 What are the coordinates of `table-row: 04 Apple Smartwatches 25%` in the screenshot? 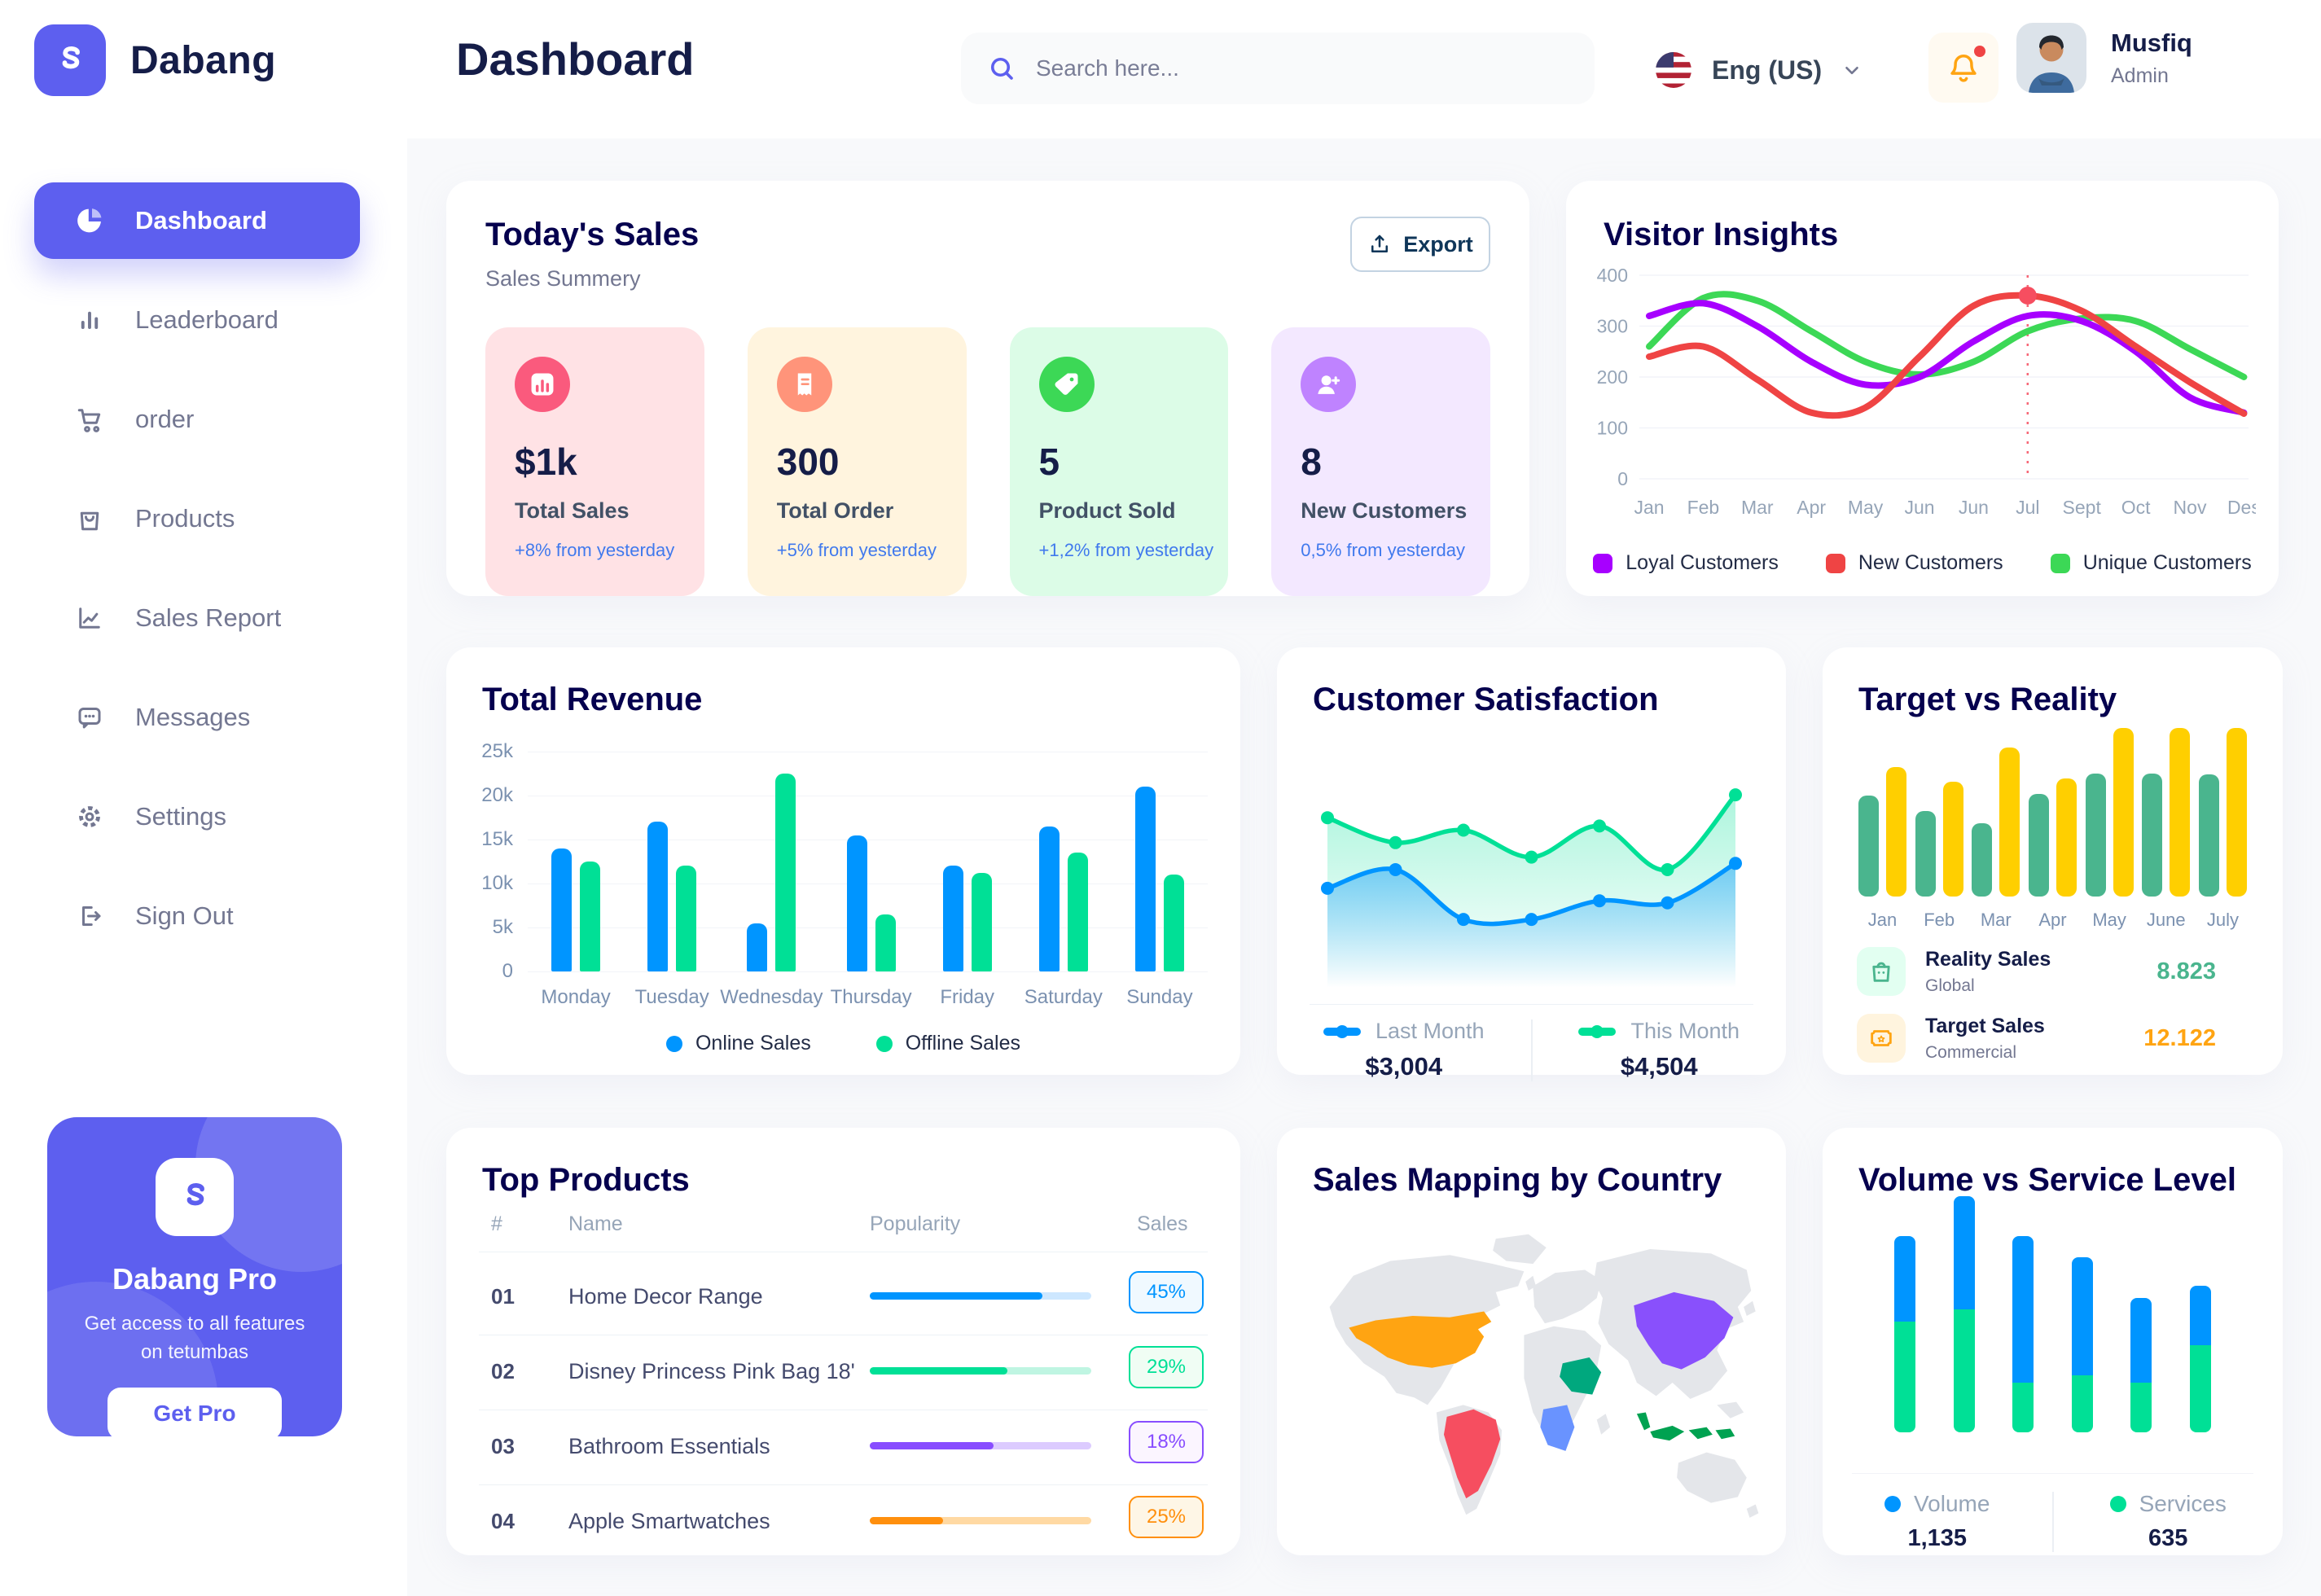 It's located at (843, 1522).